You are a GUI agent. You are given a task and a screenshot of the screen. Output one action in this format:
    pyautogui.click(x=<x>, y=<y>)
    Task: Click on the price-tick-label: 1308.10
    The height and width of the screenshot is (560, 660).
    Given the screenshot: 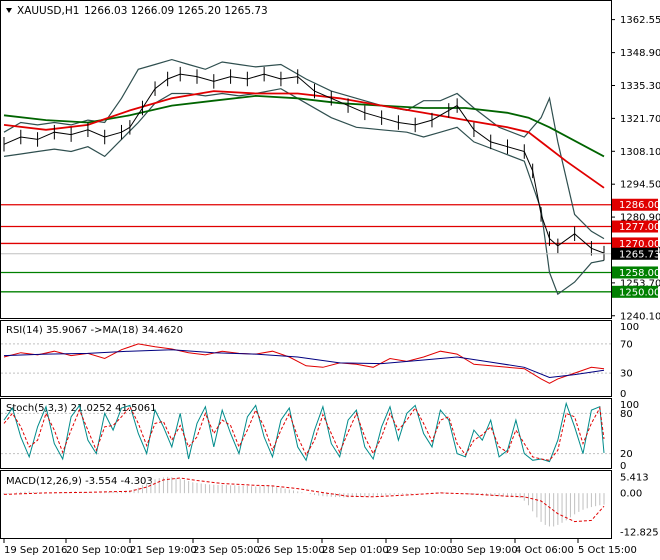 What is the action you would take?
    pyautogui.click(x=640, y=152)
    